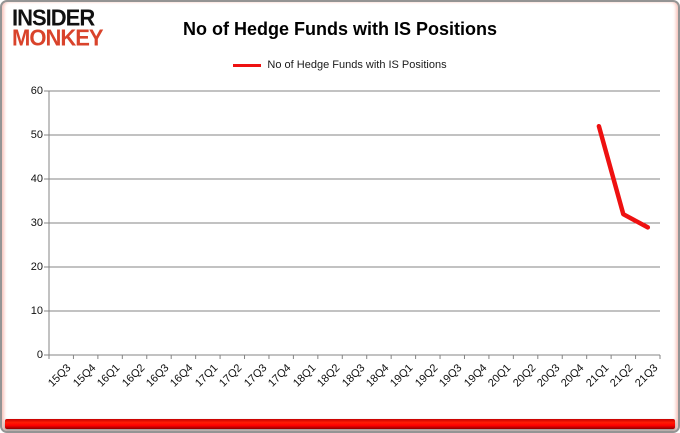 The image size is (680, 433). Describe the element at coordinates (53, 17) in the screenshot. I see `logo-text-insider: INSIDER` at that location.